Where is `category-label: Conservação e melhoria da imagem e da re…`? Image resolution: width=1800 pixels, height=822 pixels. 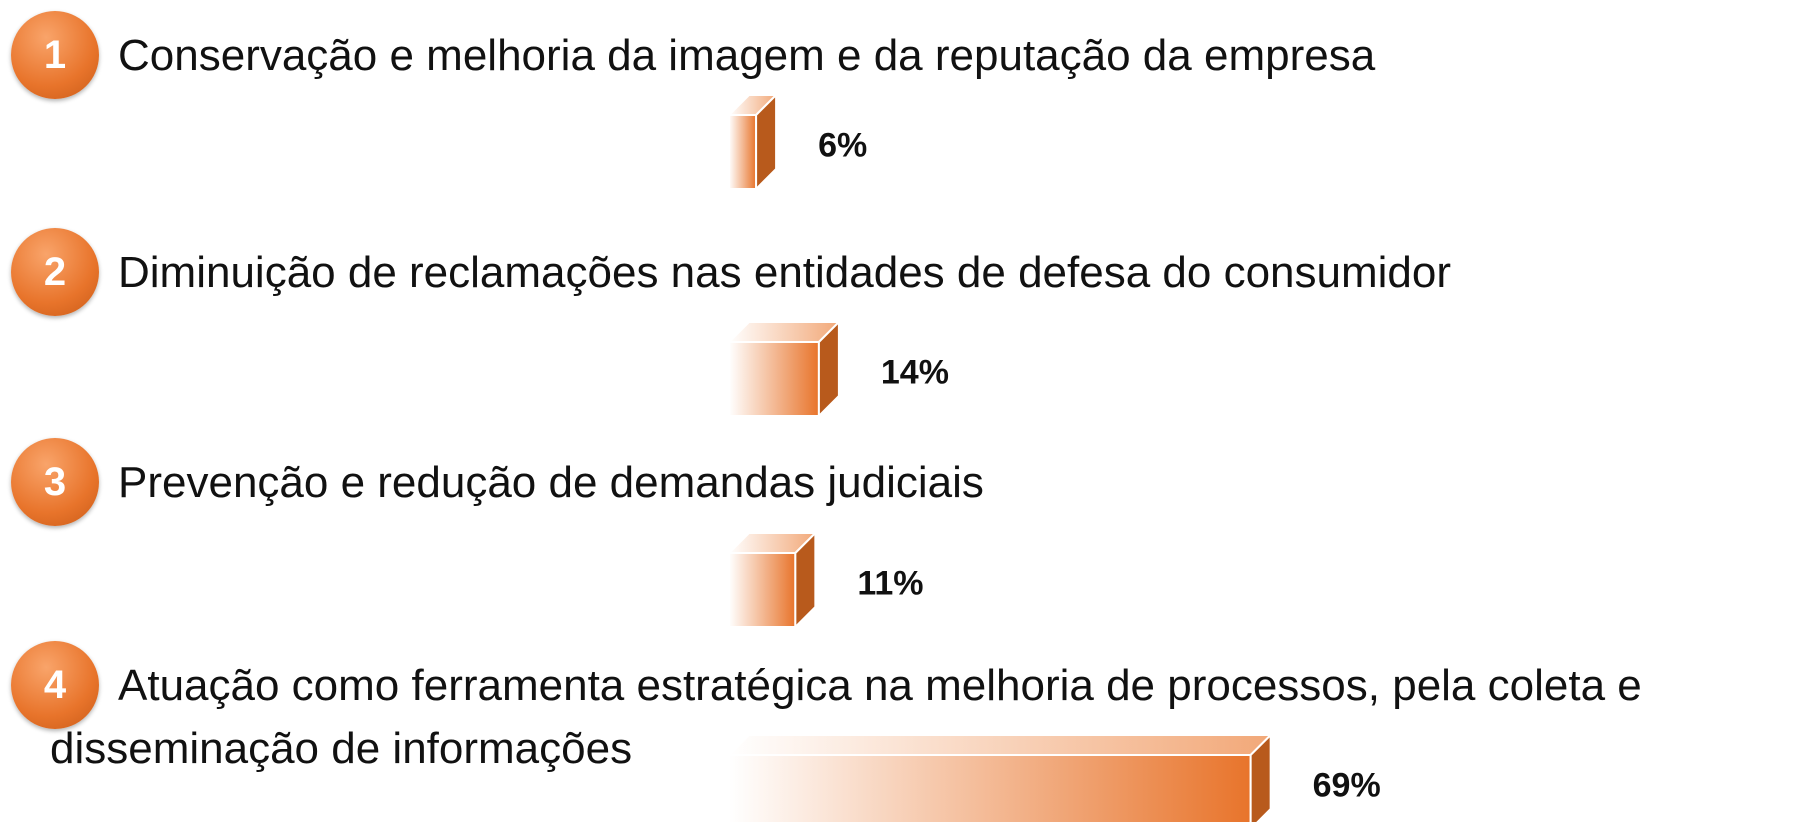
category-label: Conservação e melhoria da imagem e da re… is located at coordinates (747, 55).